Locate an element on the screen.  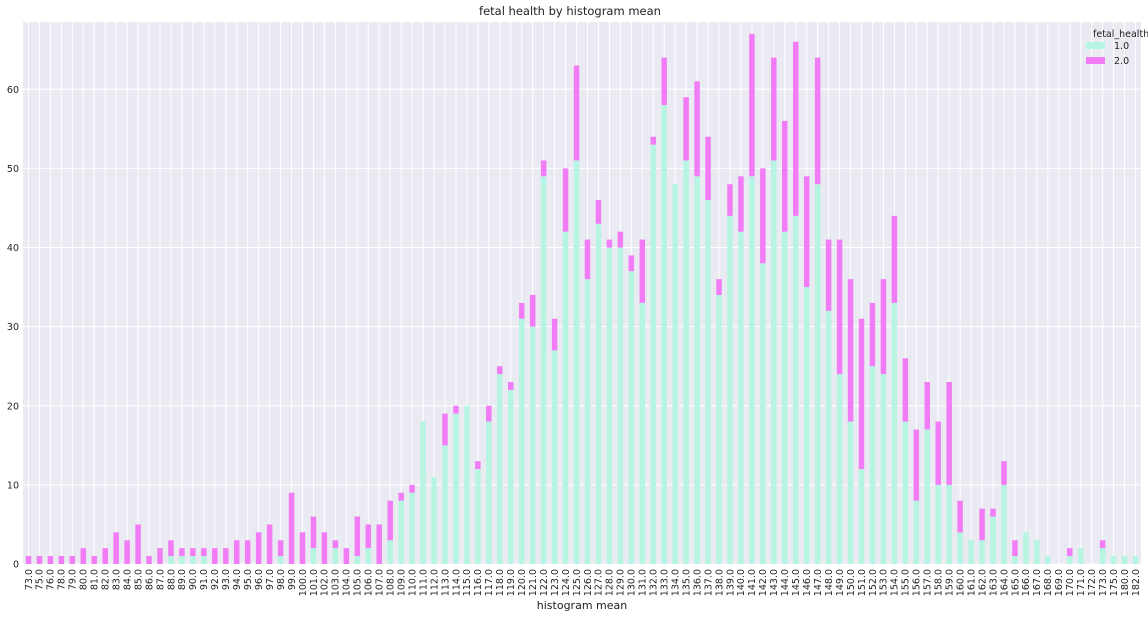
bar-118.0-series-1.0 is located at coordinates (500, 469).